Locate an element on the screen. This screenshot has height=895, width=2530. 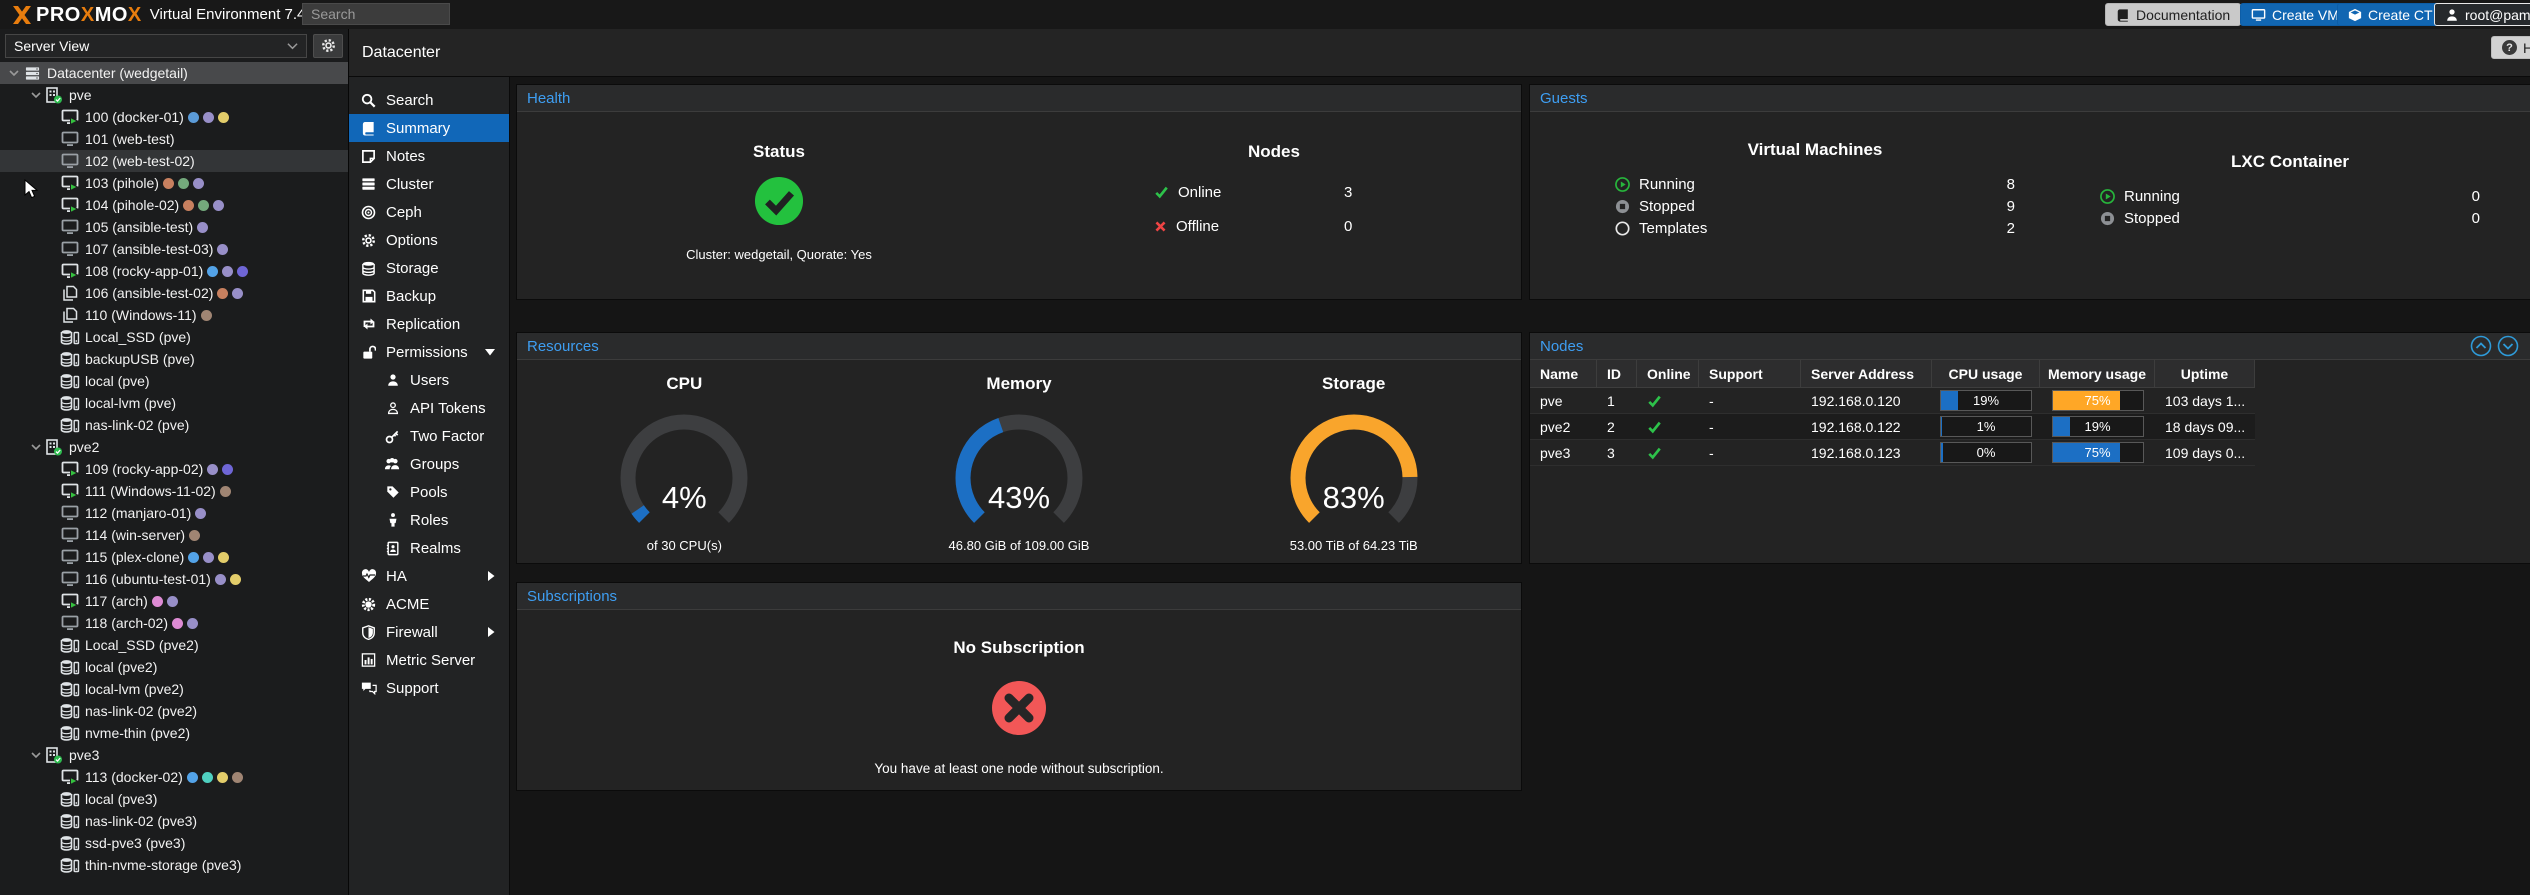
menu-item-label: Cluster is located at coordinates (410, 184).